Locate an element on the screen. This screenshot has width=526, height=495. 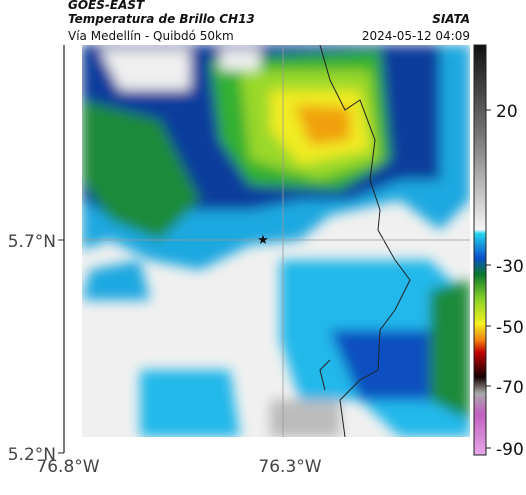
lon-label: 76.8°W is located at coordinates (67, 467).